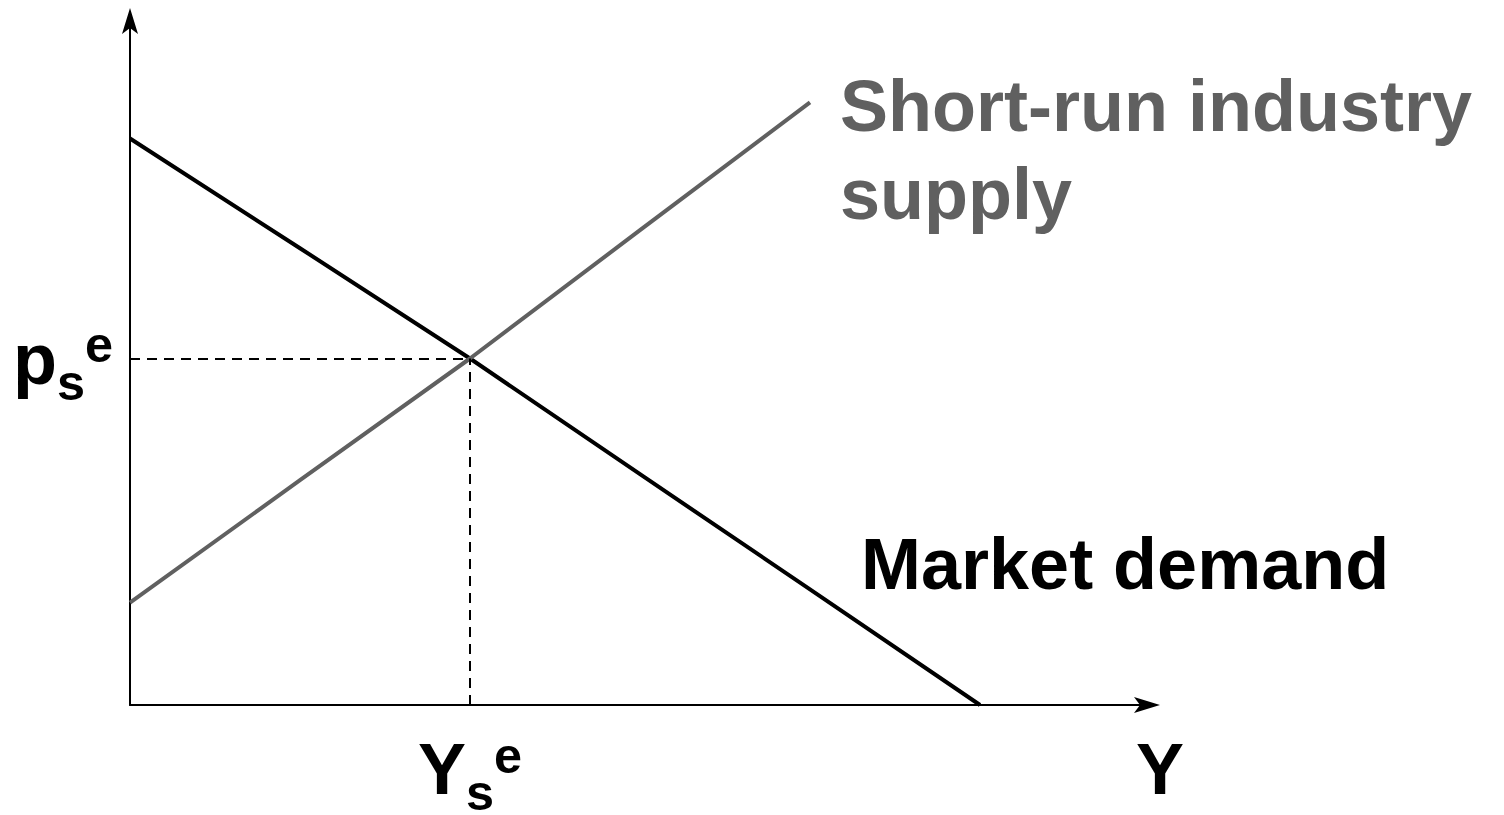  Describe the element at coordinates (1166, 150) in the screenshot. I see `series-label: Short-run industry supply` at that location.